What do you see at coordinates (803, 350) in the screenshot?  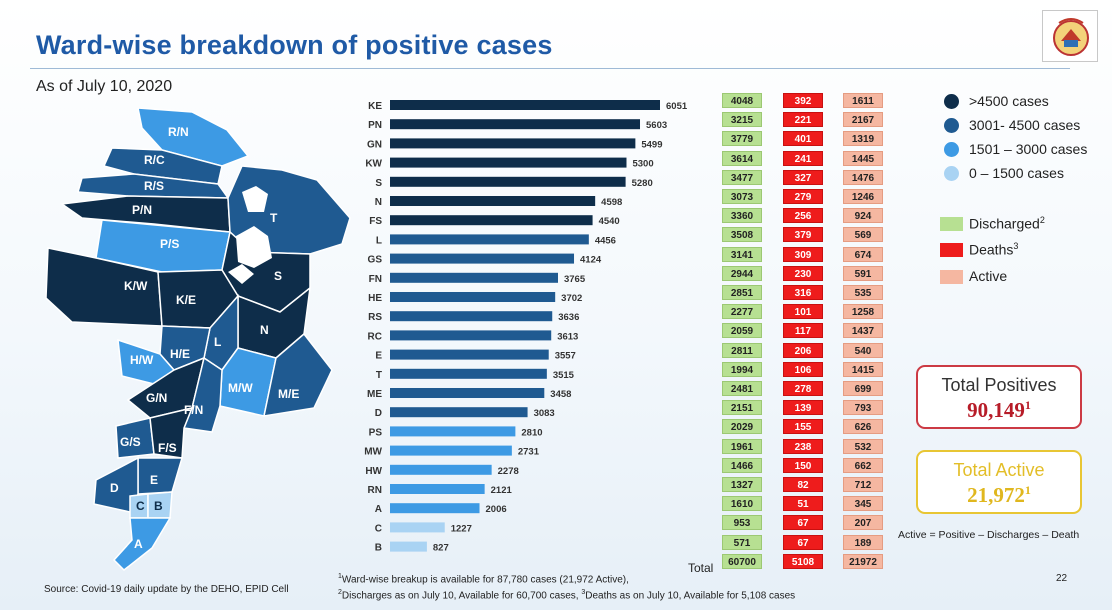 I see `deaths-cell: 206` at bounding box center [803, 350].